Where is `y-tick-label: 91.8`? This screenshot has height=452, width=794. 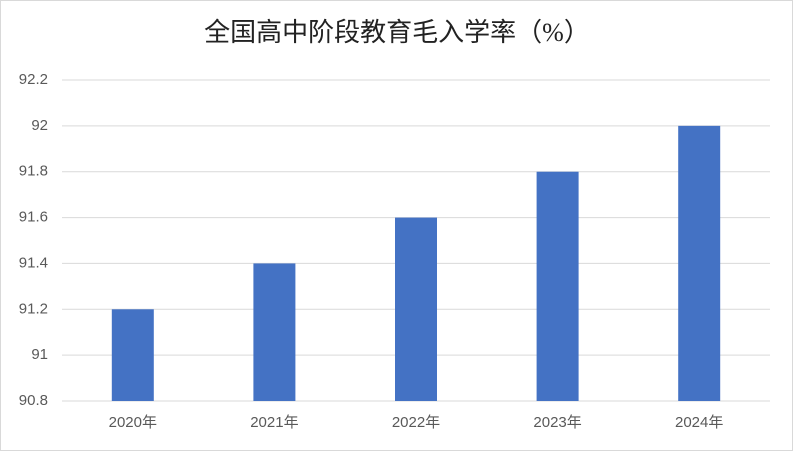 y-tick-label: 91.8 is located at coordinates (33, 171).